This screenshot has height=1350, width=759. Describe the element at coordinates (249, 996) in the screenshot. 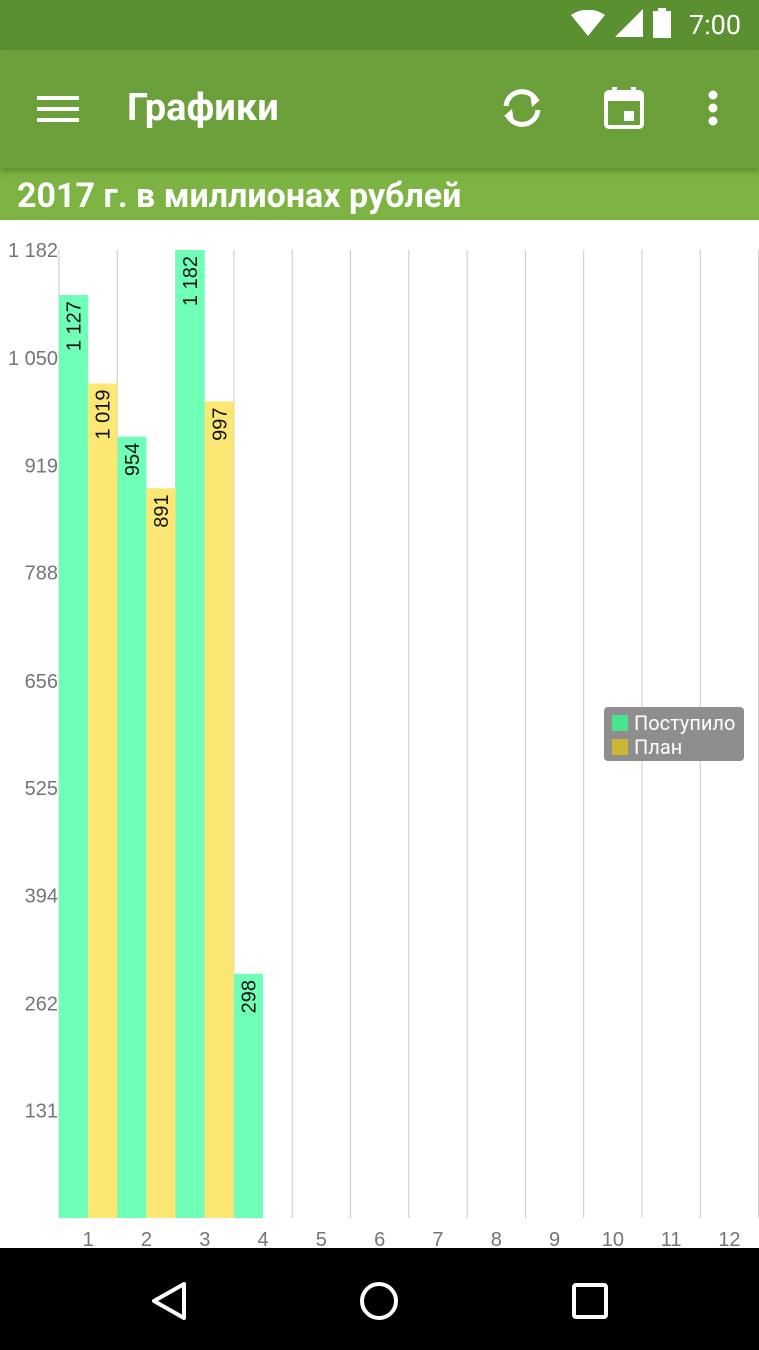

I see `bar-value-label: 298` at that location.